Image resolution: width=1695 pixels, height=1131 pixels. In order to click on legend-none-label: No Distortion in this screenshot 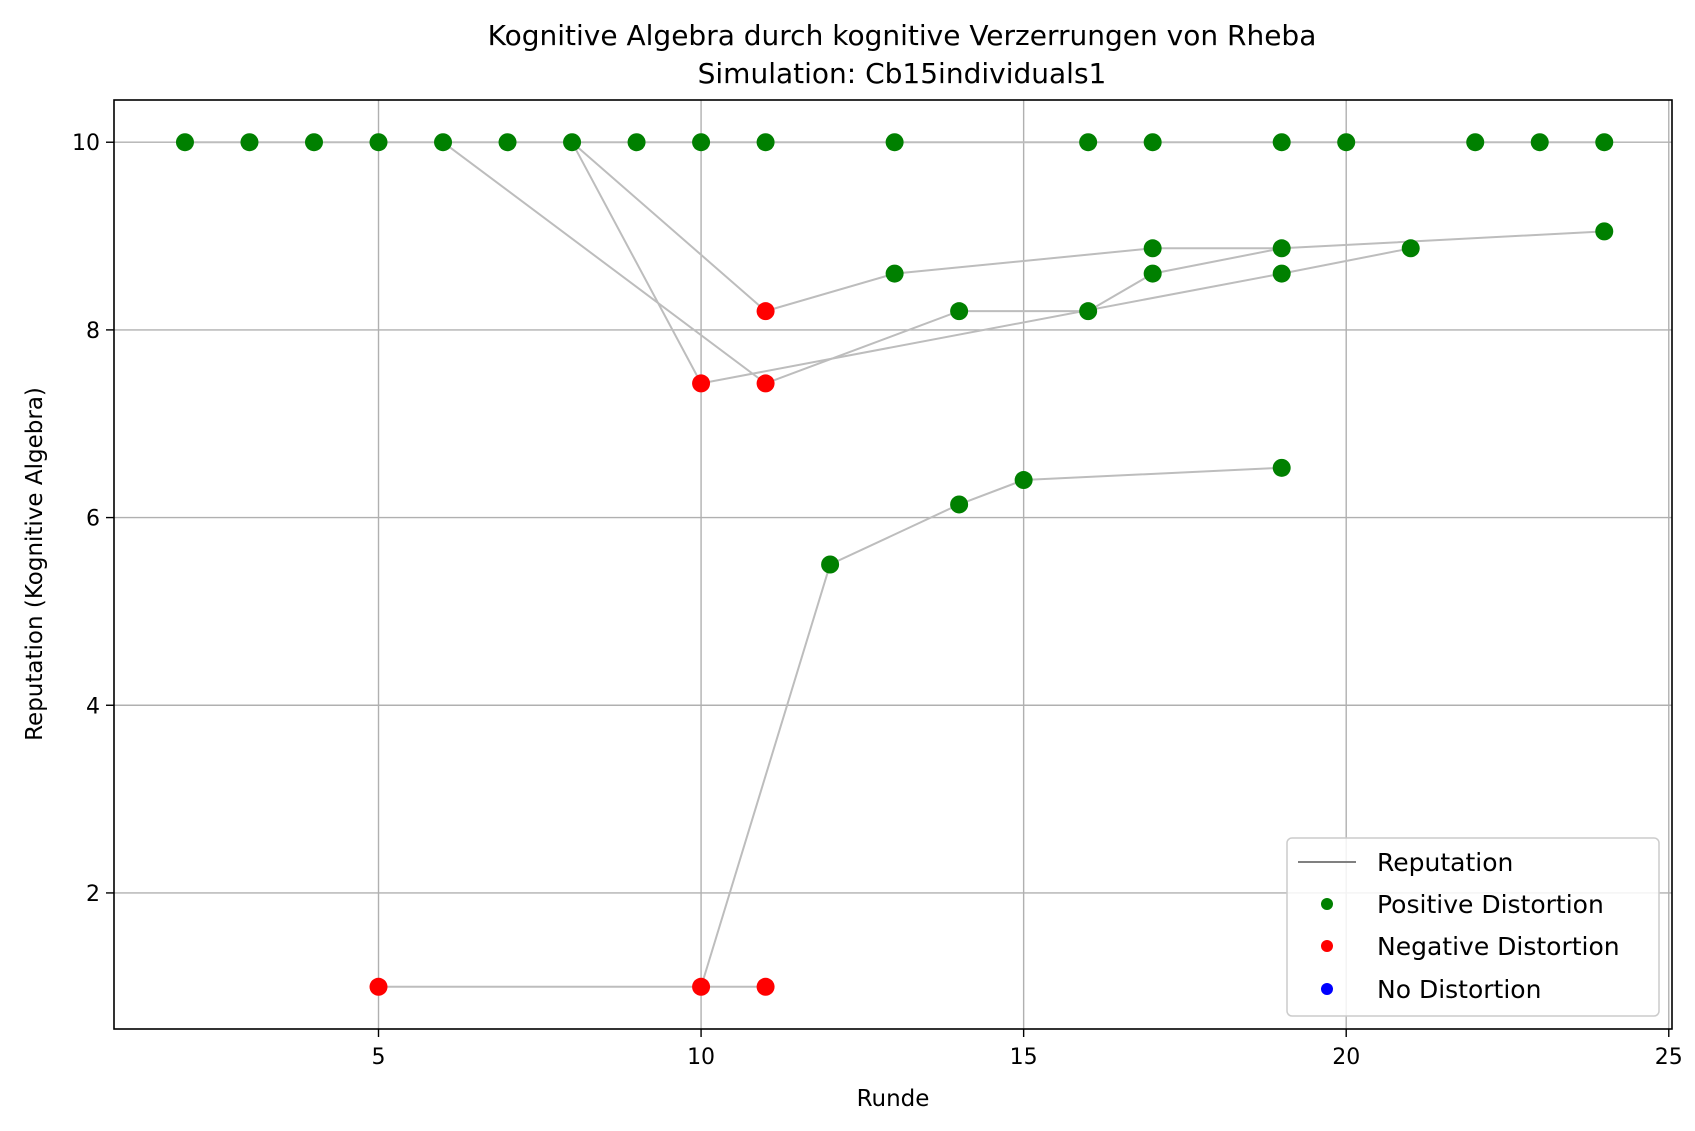, I will do `click(1459, 989)`.